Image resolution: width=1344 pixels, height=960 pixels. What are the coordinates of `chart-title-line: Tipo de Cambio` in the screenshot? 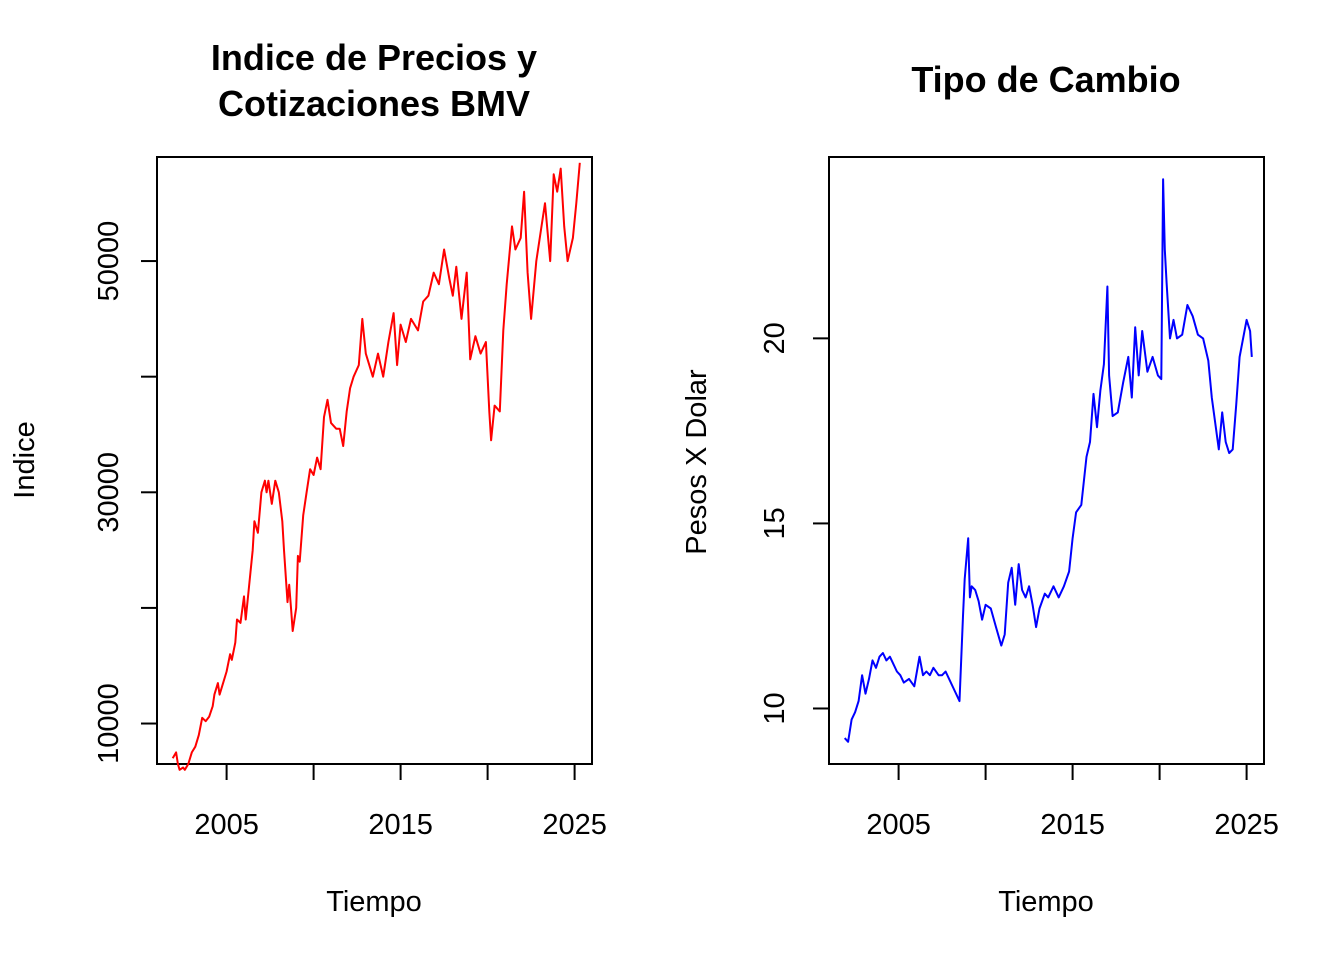 It's located at (1045, 79).